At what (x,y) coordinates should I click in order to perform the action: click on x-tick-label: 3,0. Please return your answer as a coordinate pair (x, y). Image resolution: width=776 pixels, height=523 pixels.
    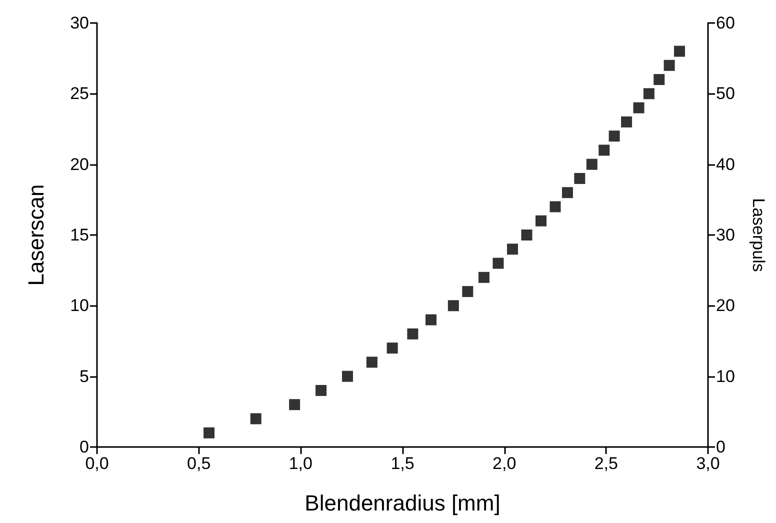
    Looking at the image, I should click on (708, 463).